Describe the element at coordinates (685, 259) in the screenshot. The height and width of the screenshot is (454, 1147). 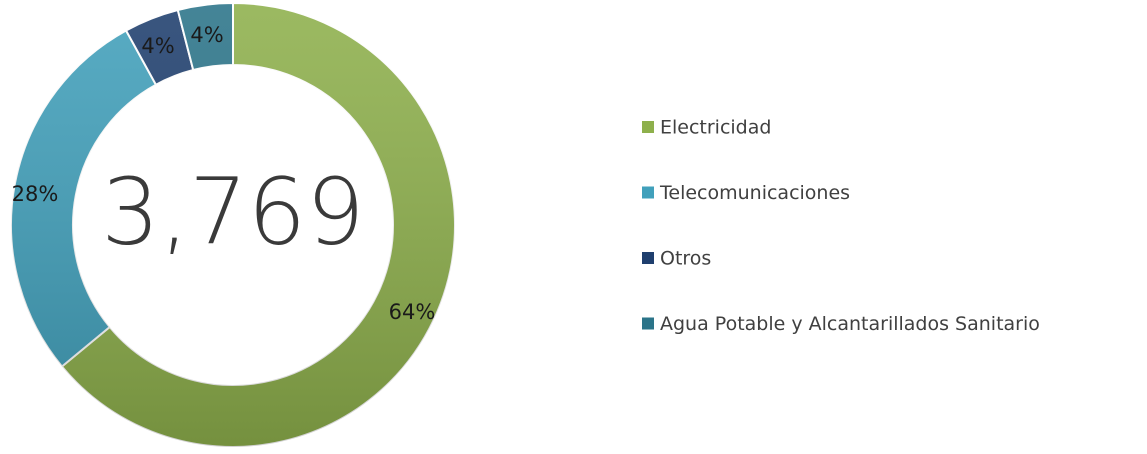
I see `legend-label: Otros` at that location.